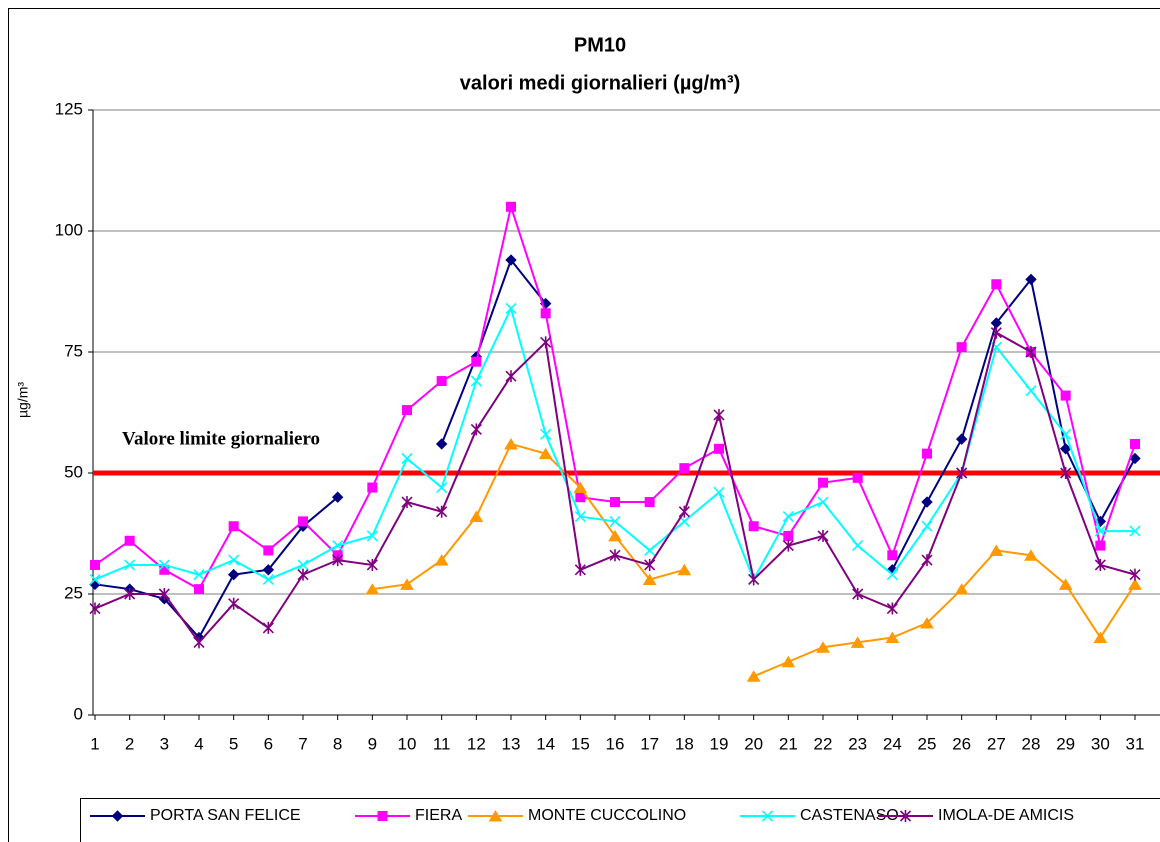 The width and height of the screenshot is (1160, 842). I want to click on x-tick-label: 20, so click(753, 743).